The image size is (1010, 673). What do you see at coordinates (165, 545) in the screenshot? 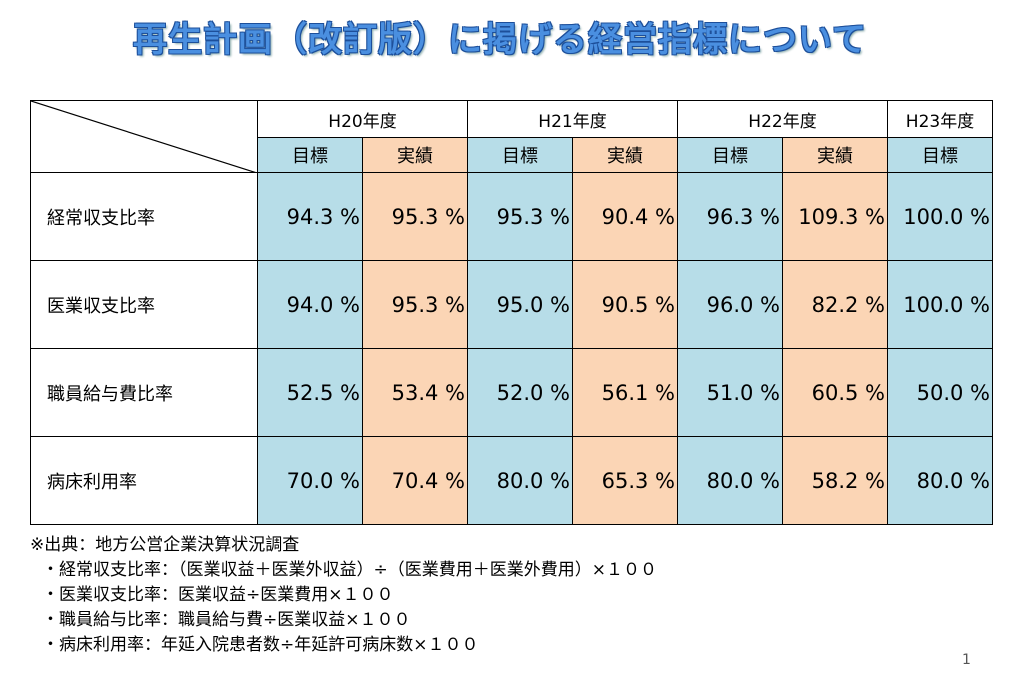
I see `note: ※出典：地方公営企業決算状況調査` at bounding box center [165, 545].